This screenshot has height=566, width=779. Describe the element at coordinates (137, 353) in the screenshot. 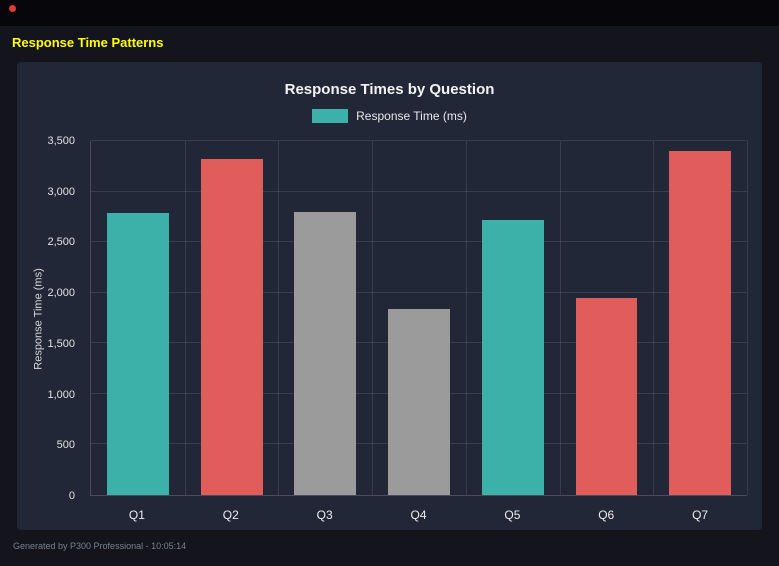

I see `bar-q1` at that location.